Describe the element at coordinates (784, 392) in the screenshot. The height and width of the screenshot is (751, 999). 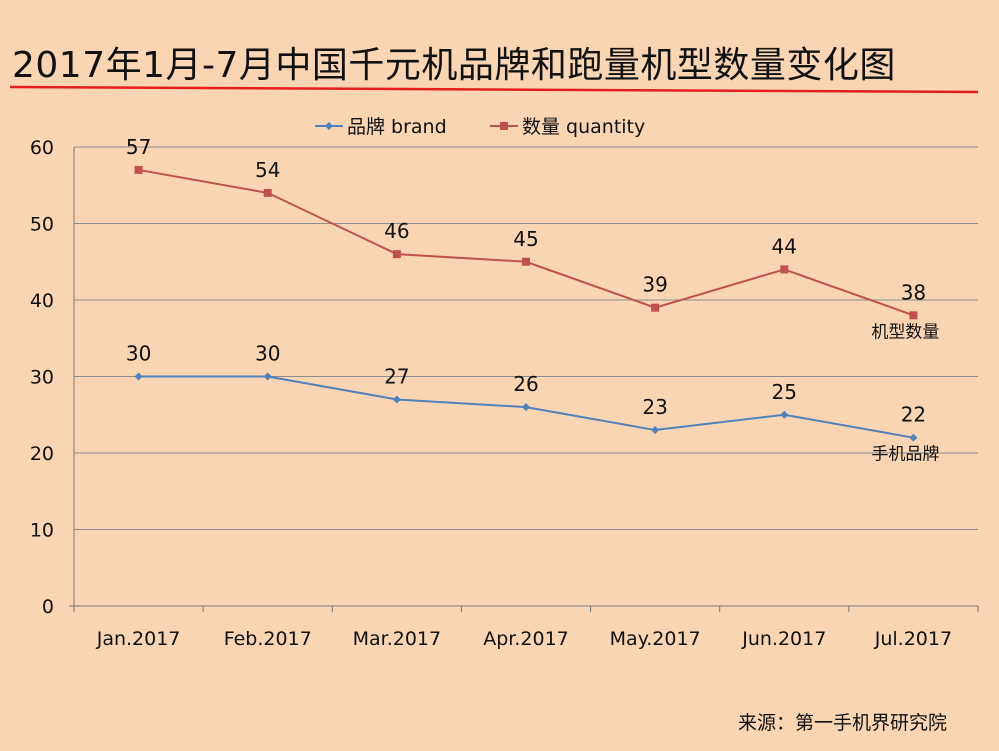
I see `data-label: 25` at that location.